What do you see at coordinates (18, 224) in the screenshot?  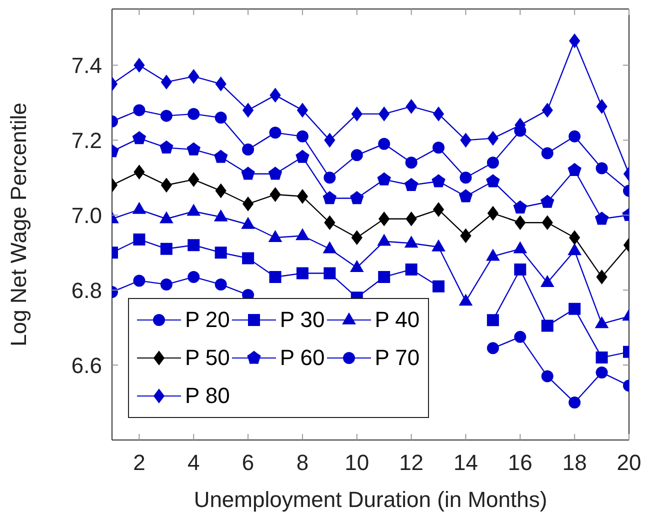 I see `y-axis-title: Log Net Wage Percentile` at bounding box center [18, 224].